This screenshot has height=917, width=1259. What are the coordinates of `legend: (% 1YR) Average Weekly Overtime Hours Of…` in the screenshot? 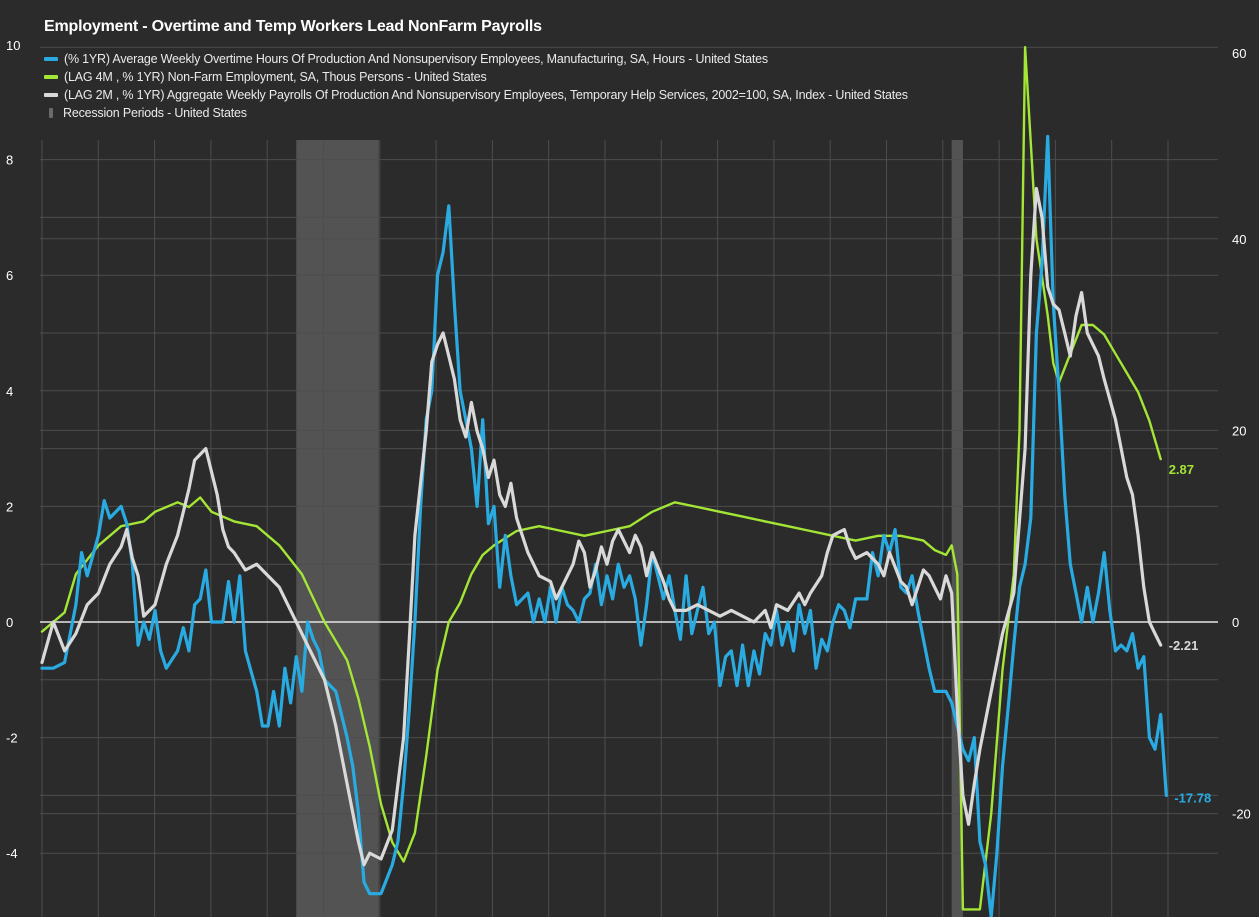 It's located at (476, 86).